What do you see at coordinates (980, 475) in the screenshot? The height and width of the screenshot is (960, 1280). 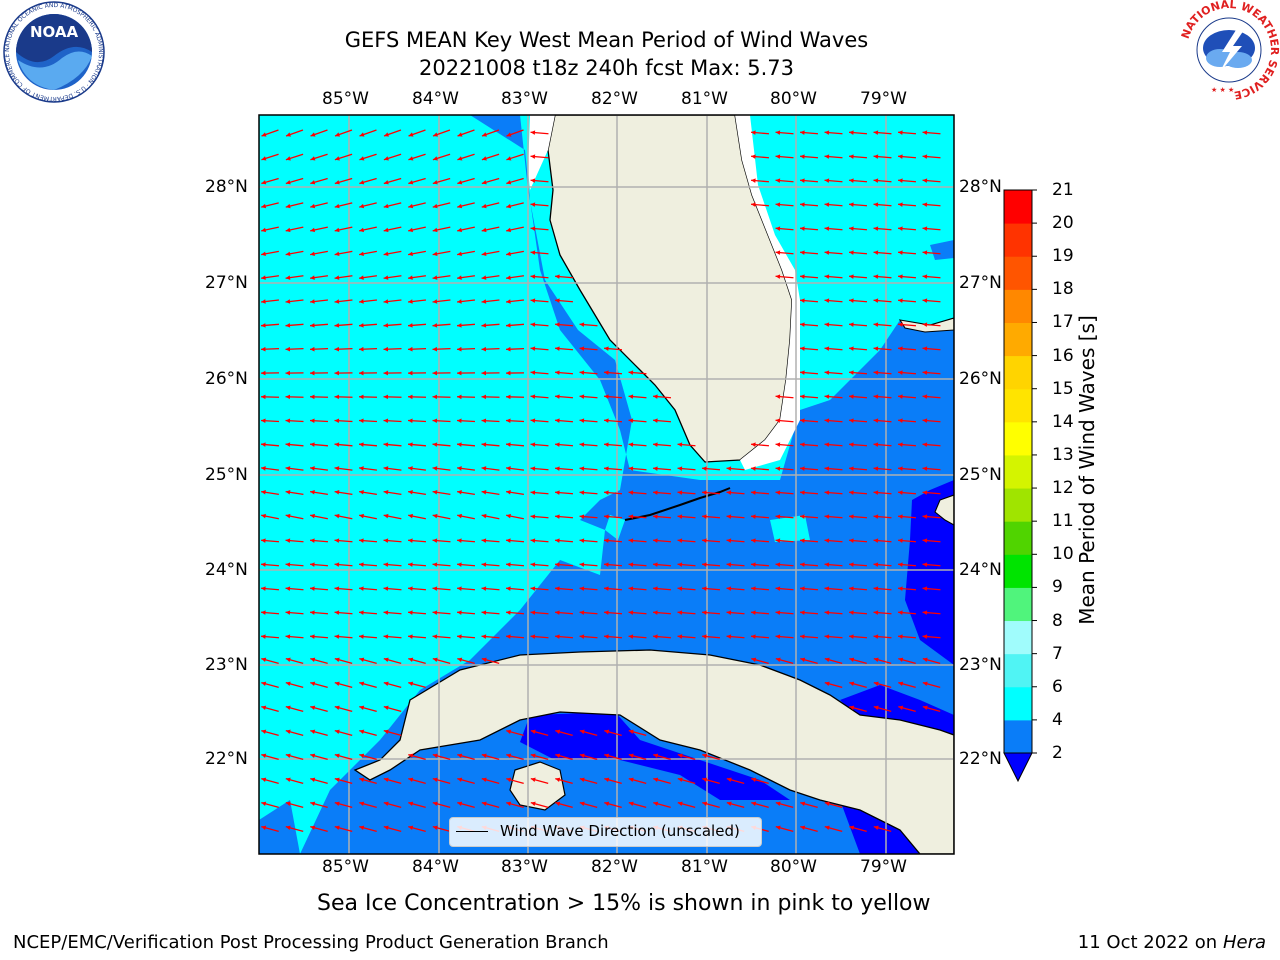 I see `lat-label-right-25n: 25°N` at bounding box center [980, 475].